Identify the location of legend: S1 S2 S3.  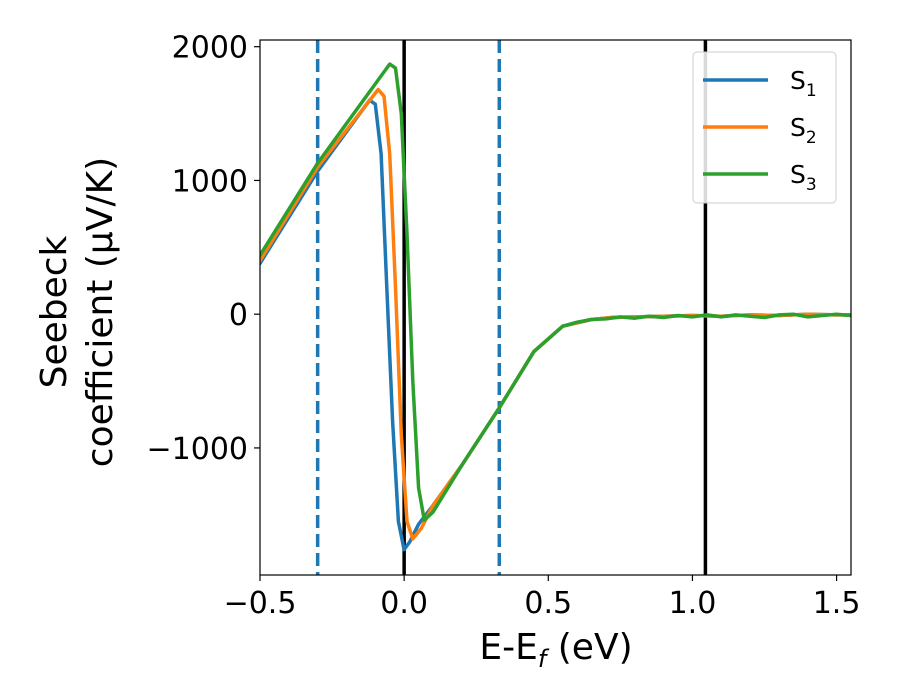
(764, 127).